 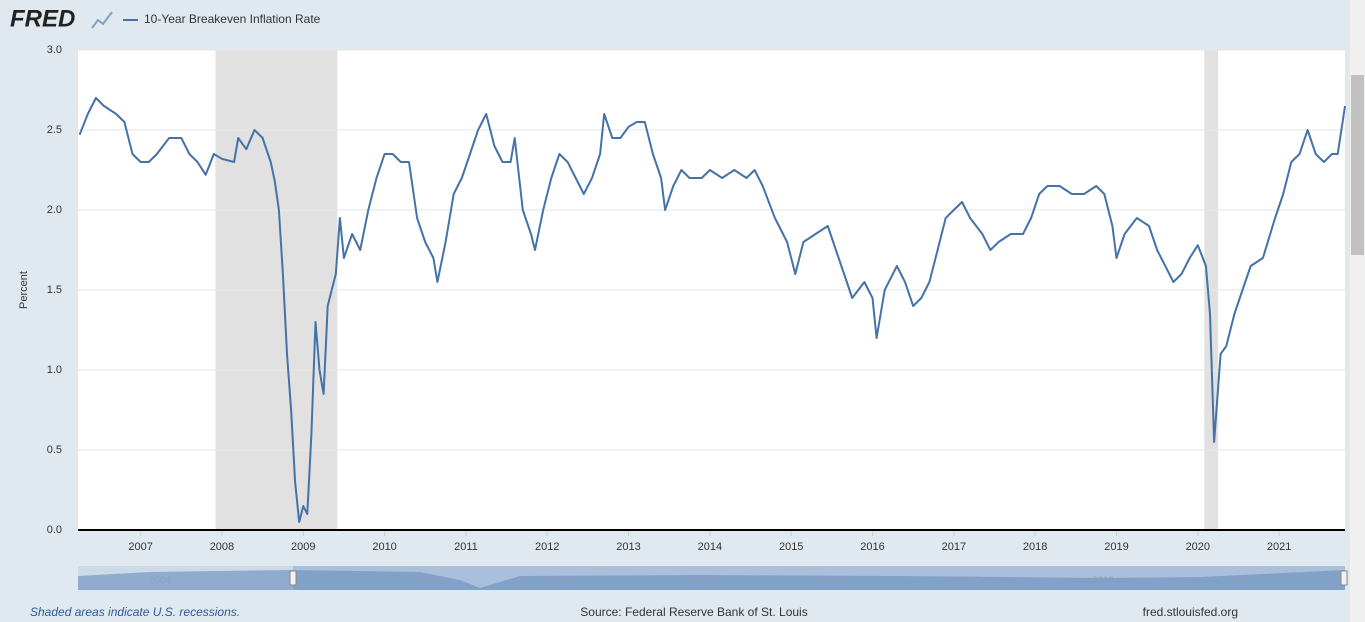 I want to click on x-tick-label: 2019, so click(x=1116, y=547).